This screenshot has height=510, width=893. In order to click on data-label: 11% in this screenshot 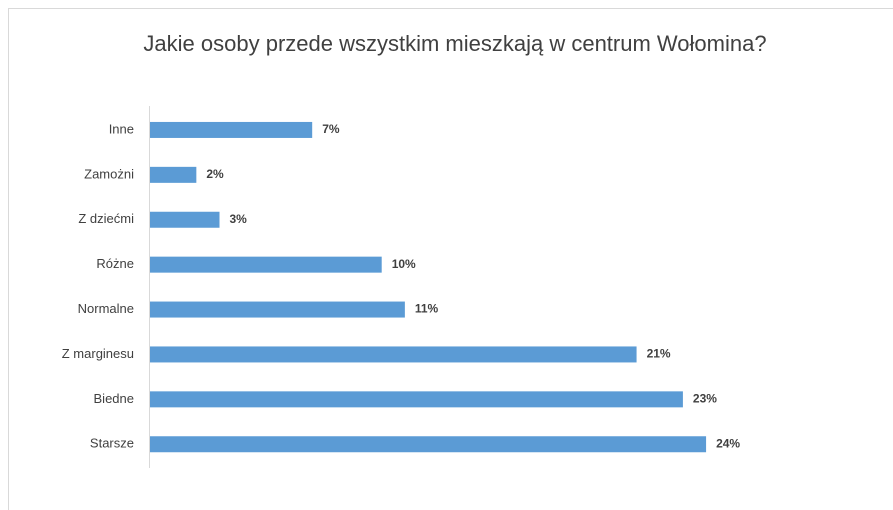, I will do `click(427, 309)`.